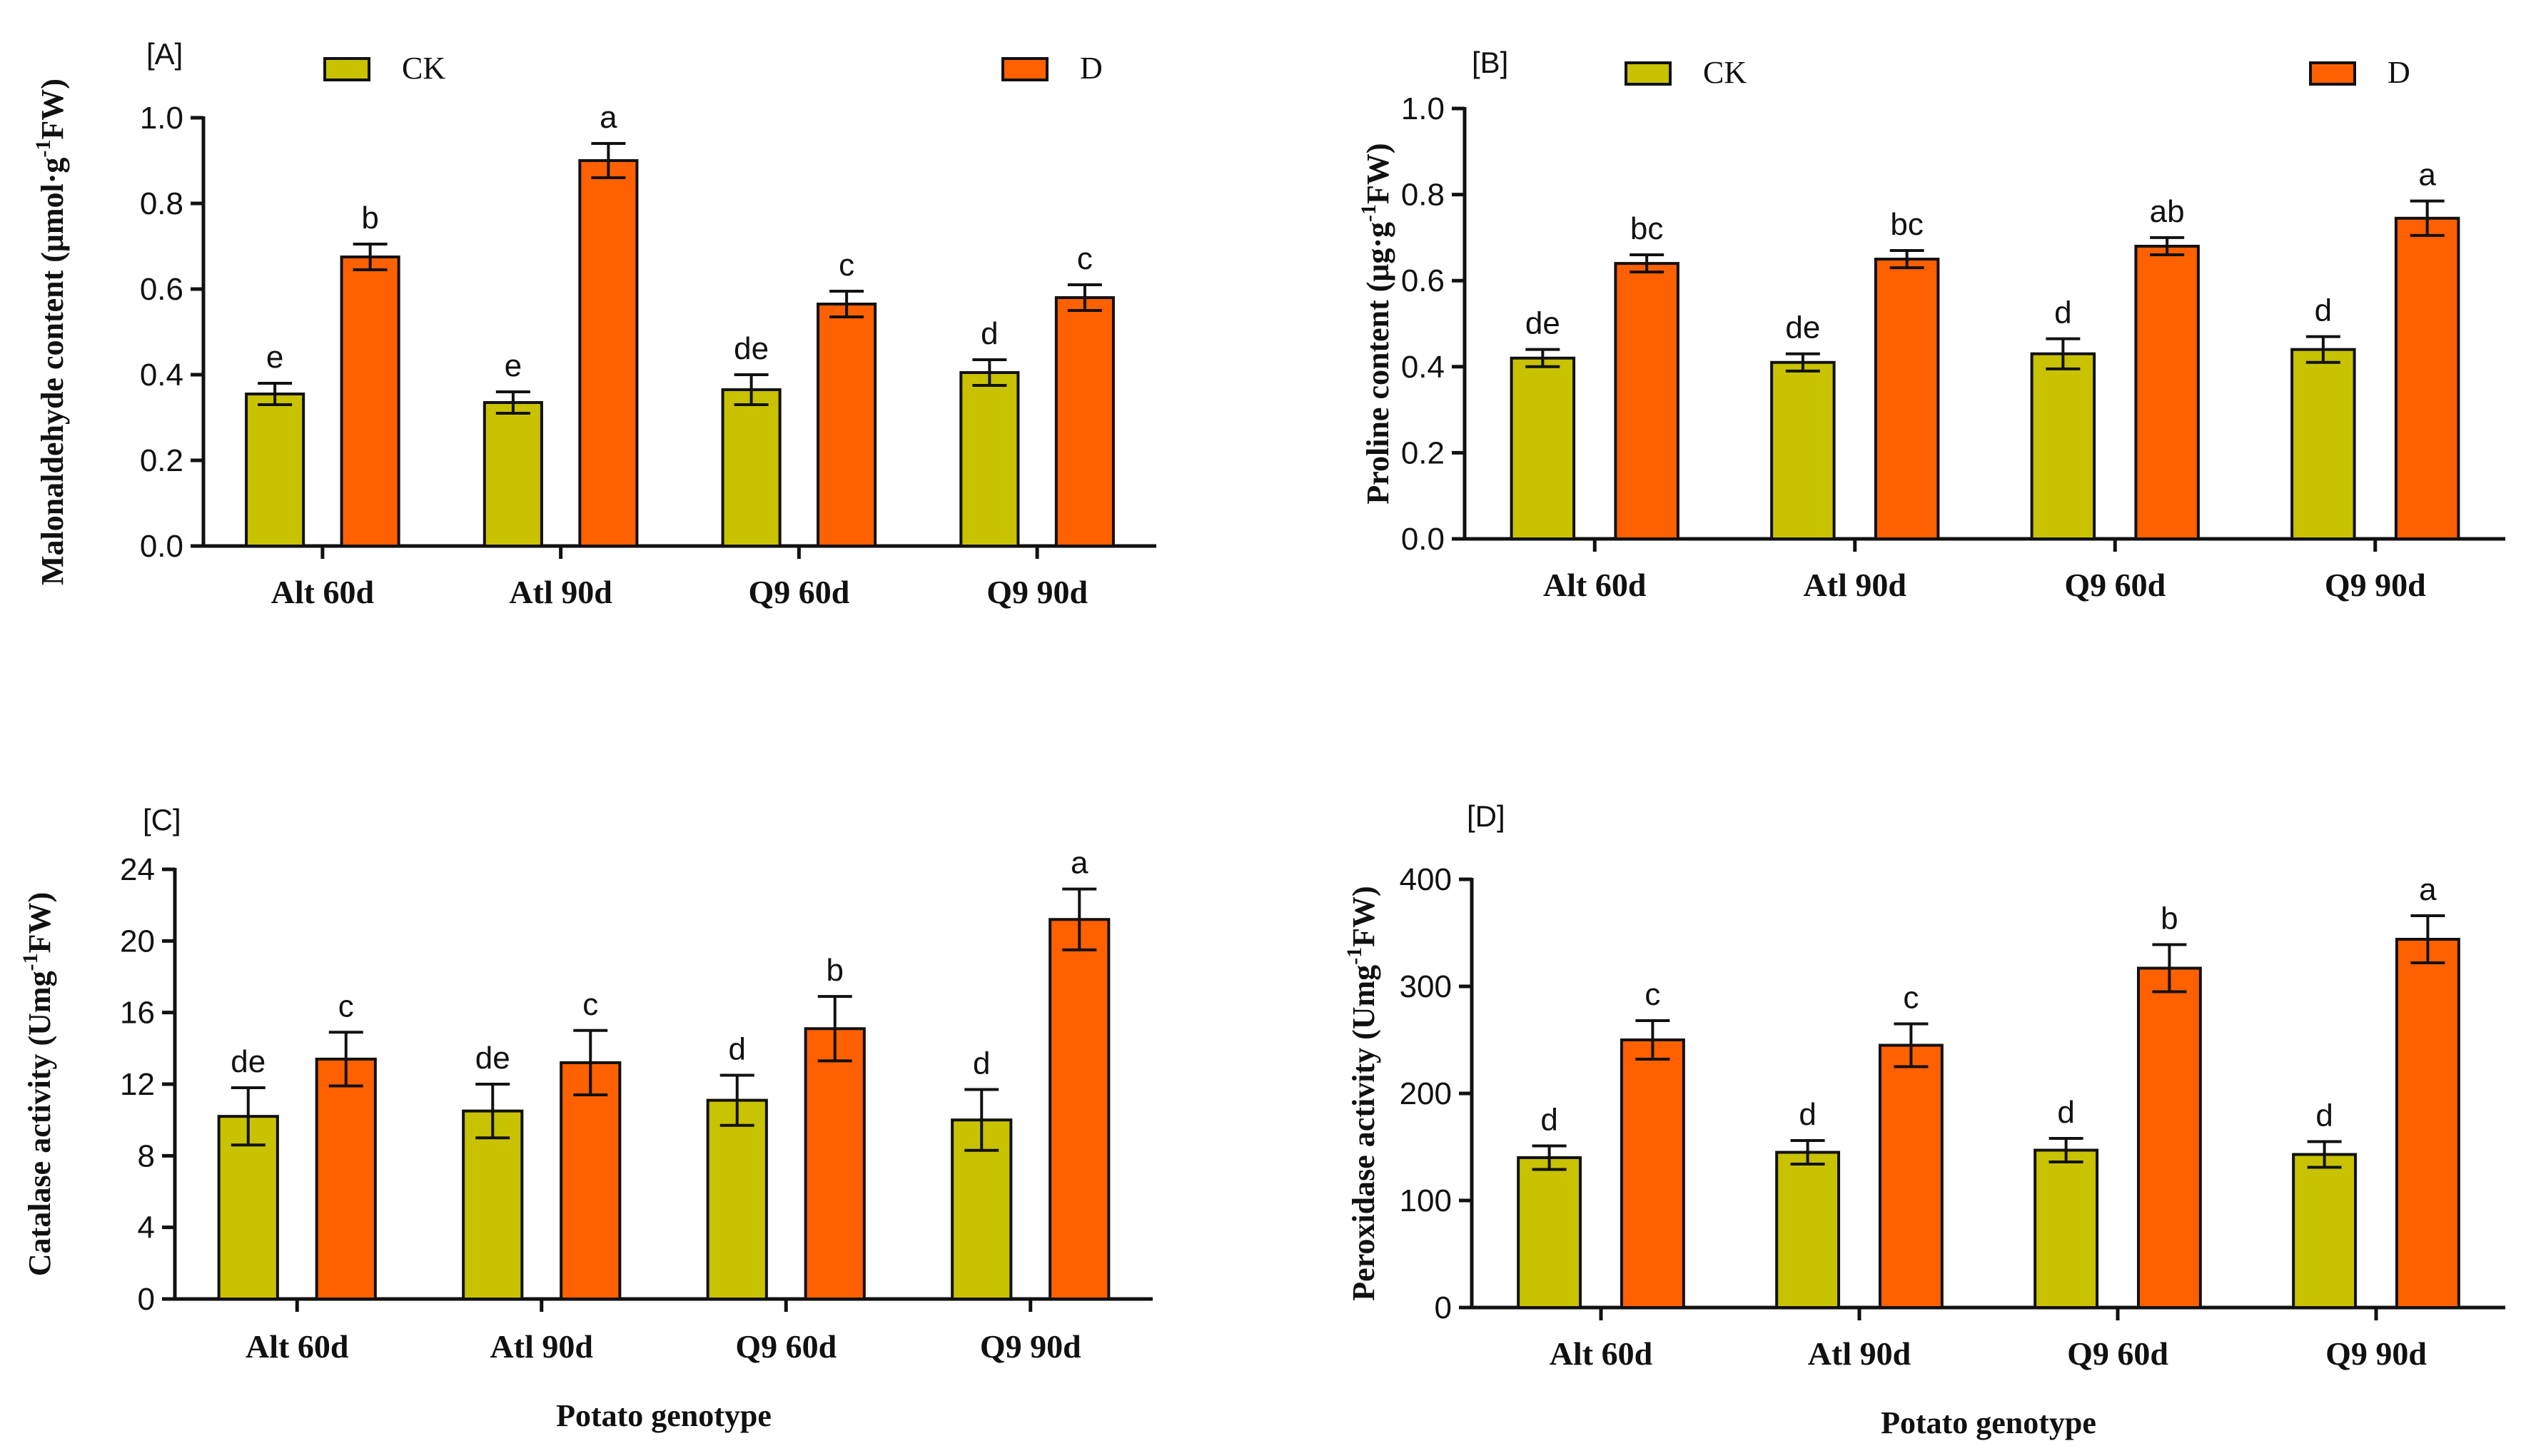 This screenshot has height=1456, width=2526. I want to click on panel-label: [B], so click(1490, 62).